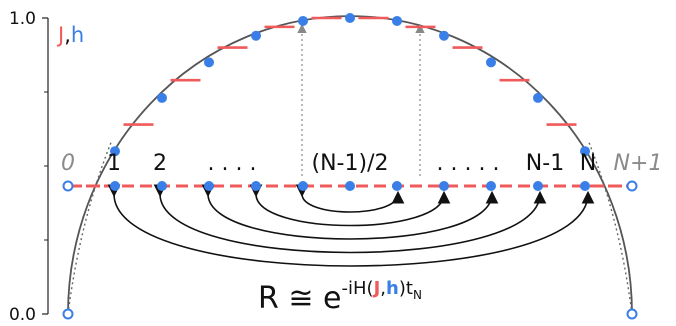  I want to click on chain-dots, so click(350, 186).